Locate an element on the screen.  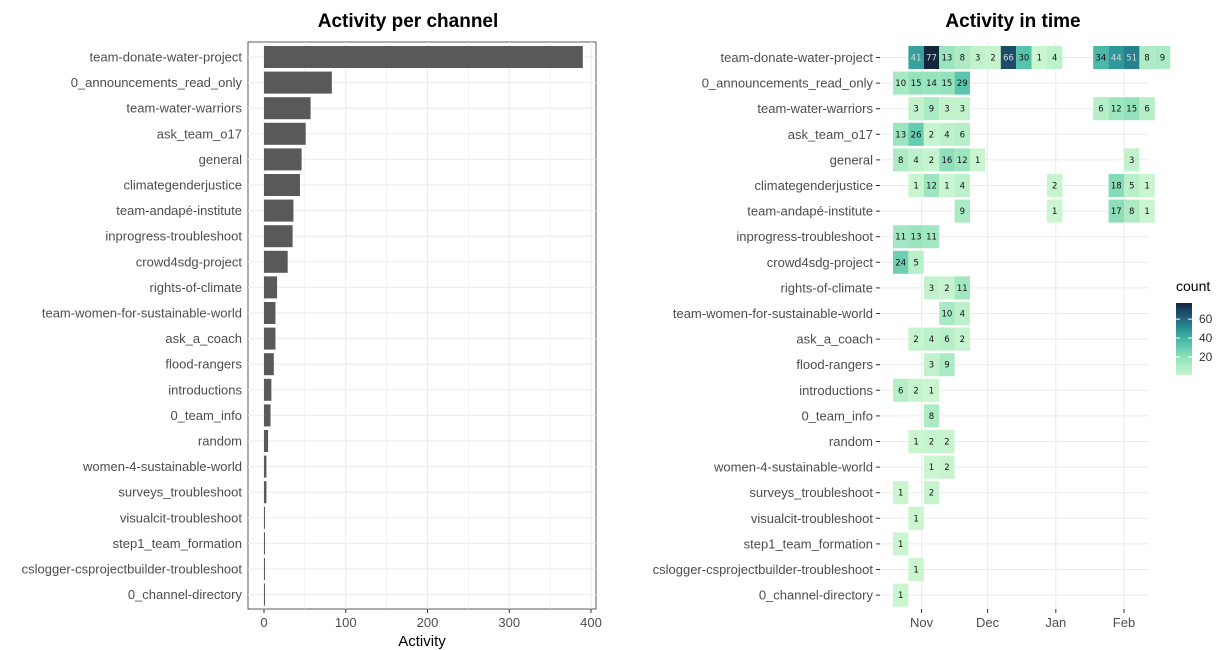
bar-x-tick-label: 100 is located at coordinates (346, 622).